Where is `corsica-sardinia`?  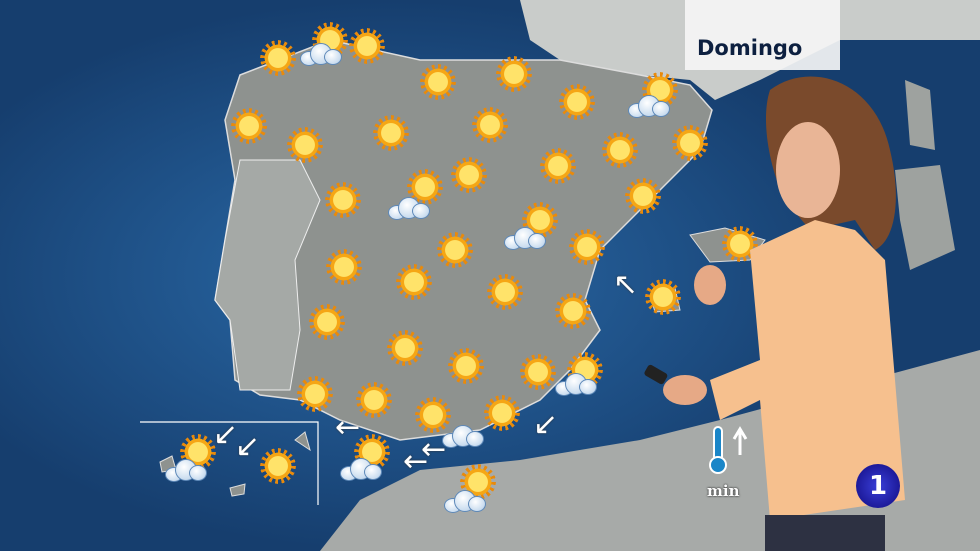 corsica-sardinia is located at coordinates (925, 175).